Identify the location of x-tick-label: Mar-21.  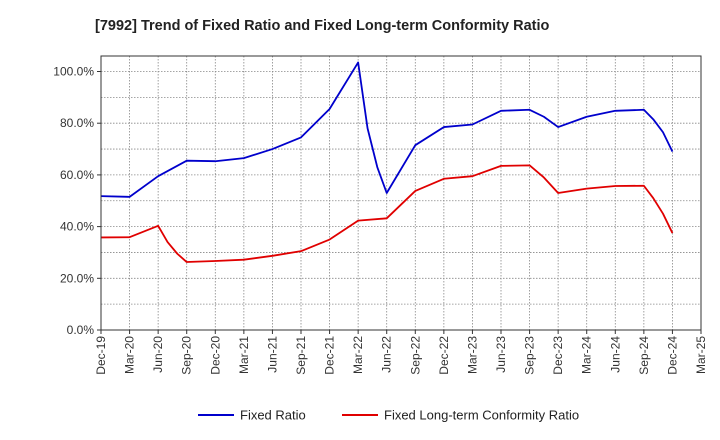
(244, 355).